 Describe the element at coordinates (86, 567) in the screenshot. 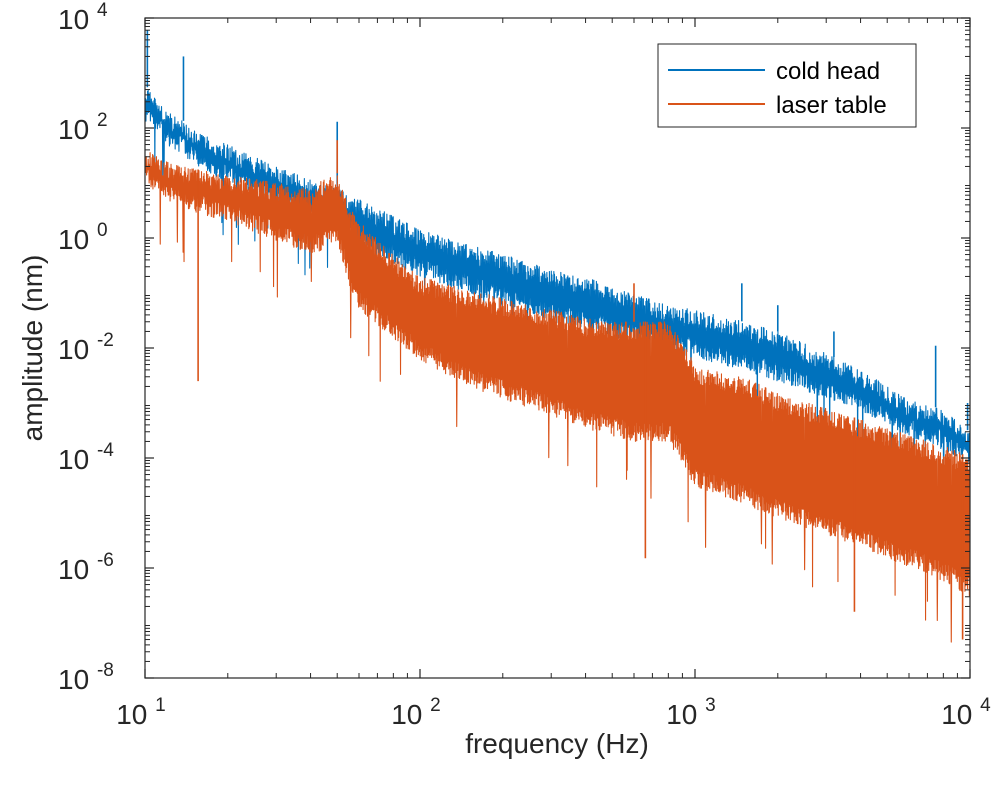

I see `y-tick-label: 10 -6` at that location.